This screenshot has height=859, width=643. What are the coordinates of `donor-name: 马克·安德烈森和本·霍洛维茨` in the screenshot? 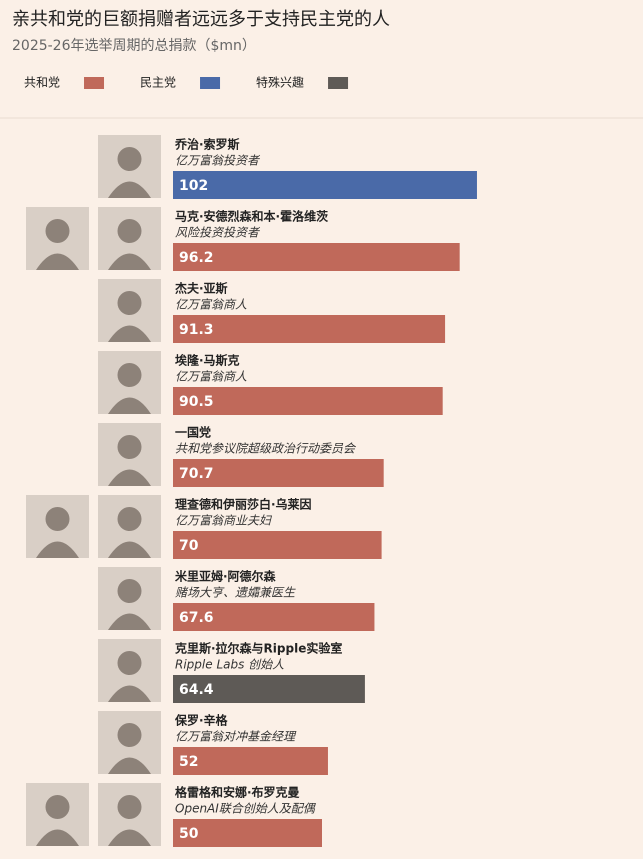 It's located at (251, 216).